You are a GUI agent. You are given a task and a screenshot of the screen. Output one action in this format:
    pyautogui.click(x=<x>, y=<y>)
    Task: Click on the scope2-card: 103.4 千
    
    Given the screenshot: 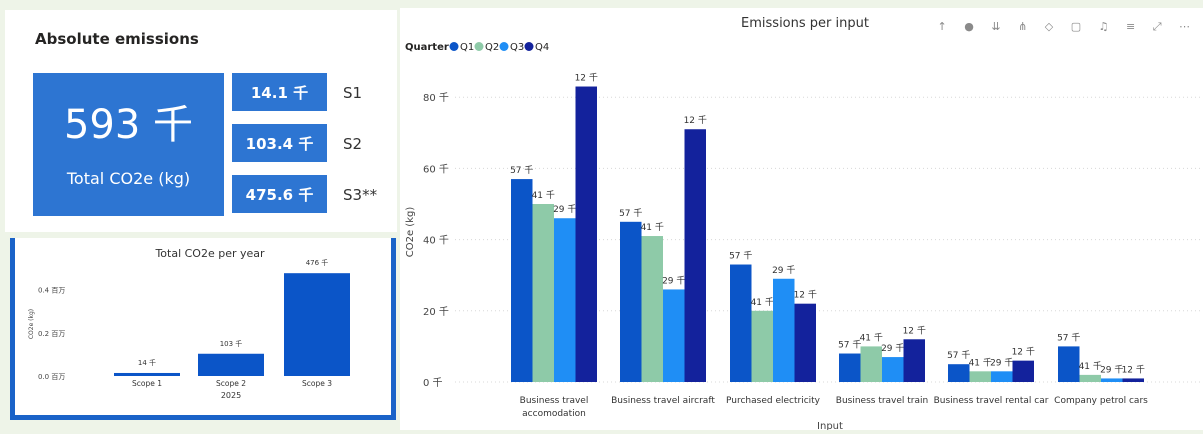 What is the action you would take?
    pyautogui.click(x=279, y=143)
    